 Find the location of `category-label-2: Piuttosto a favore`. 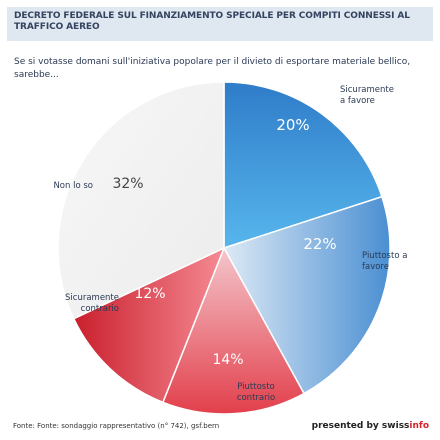

category-label-2: Piuttosto a favore is located at coordinates (384, 261).